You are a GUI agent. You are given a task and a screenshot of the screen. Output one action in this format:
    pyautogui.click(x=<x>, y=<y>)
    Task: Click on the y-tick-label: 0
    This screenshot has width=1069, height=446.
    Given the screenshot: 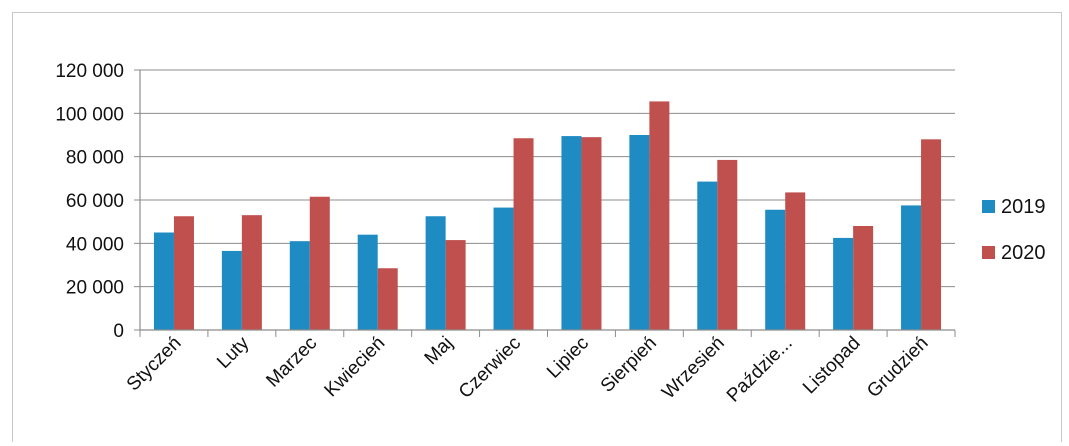 What is the action you would take?
    pyautogui.click(x=118, y=331)
    